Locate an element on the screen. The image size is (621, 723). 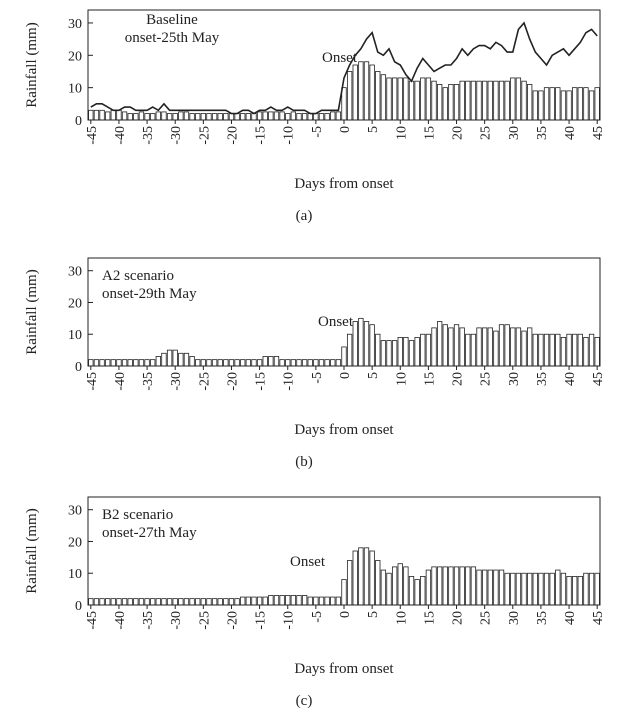
y-tick-label: 20 is located at coordinates (75, 303).